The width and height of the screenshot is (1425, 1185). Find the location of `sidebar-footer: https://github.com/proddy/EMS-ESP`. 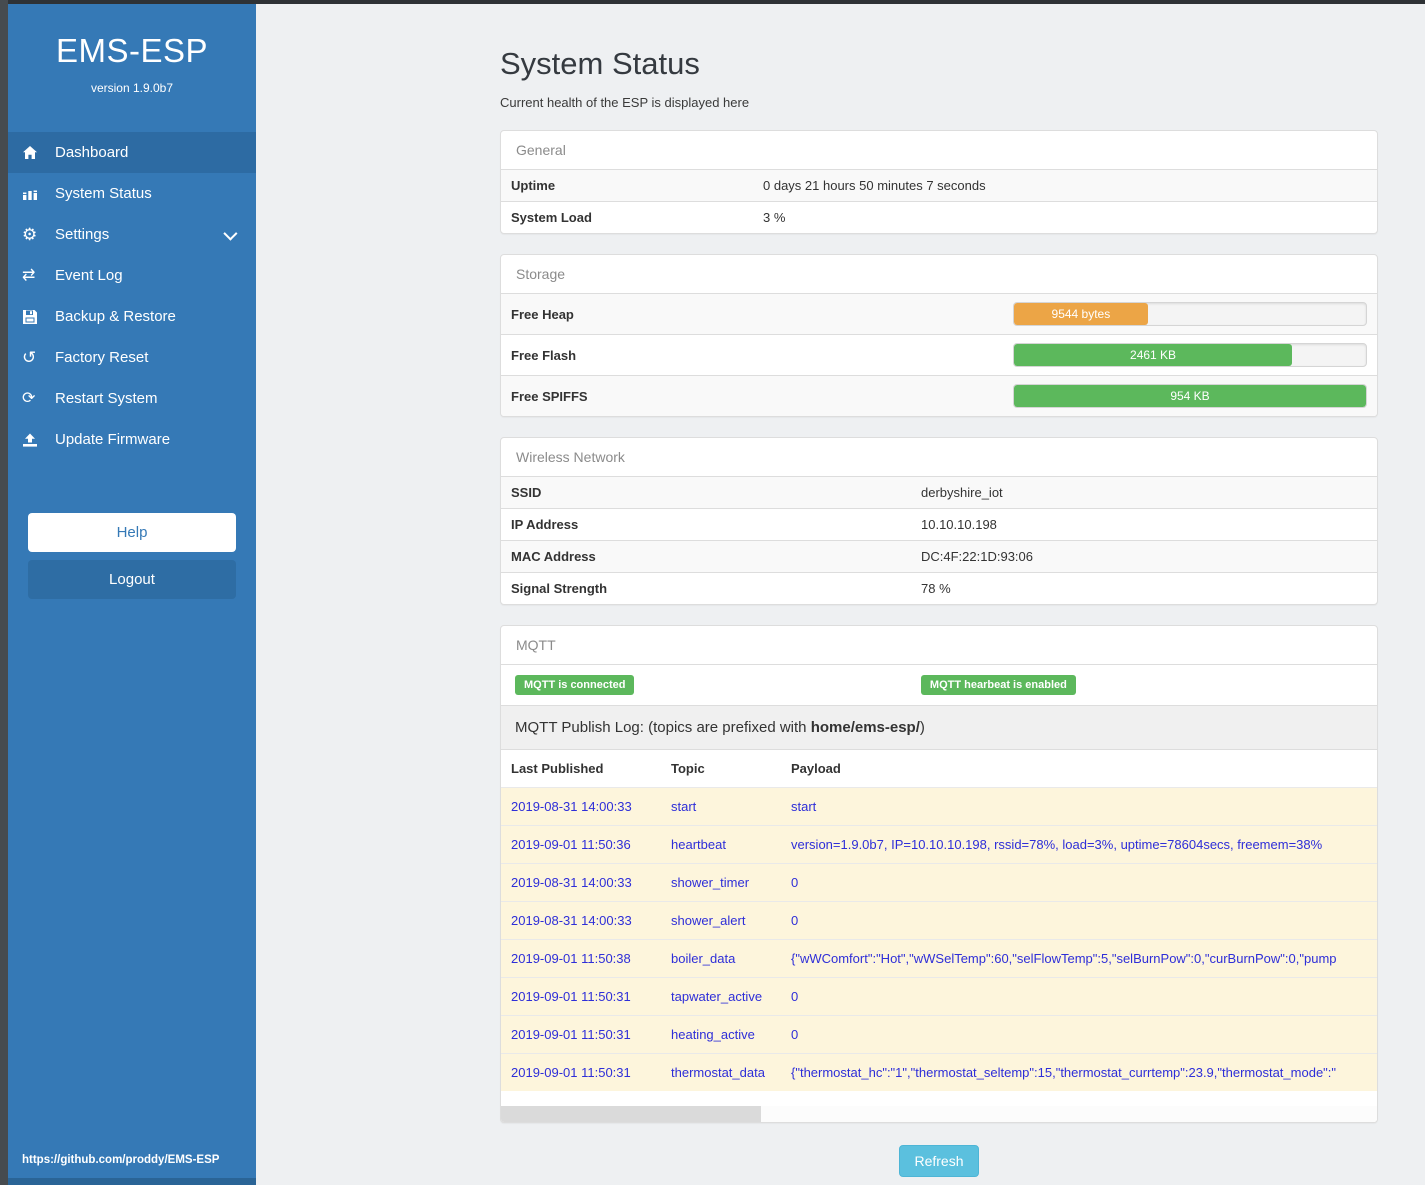

sidebar-footer: https://github.com/proddy/EMS-ESP is located at coordinates (132, 1169).